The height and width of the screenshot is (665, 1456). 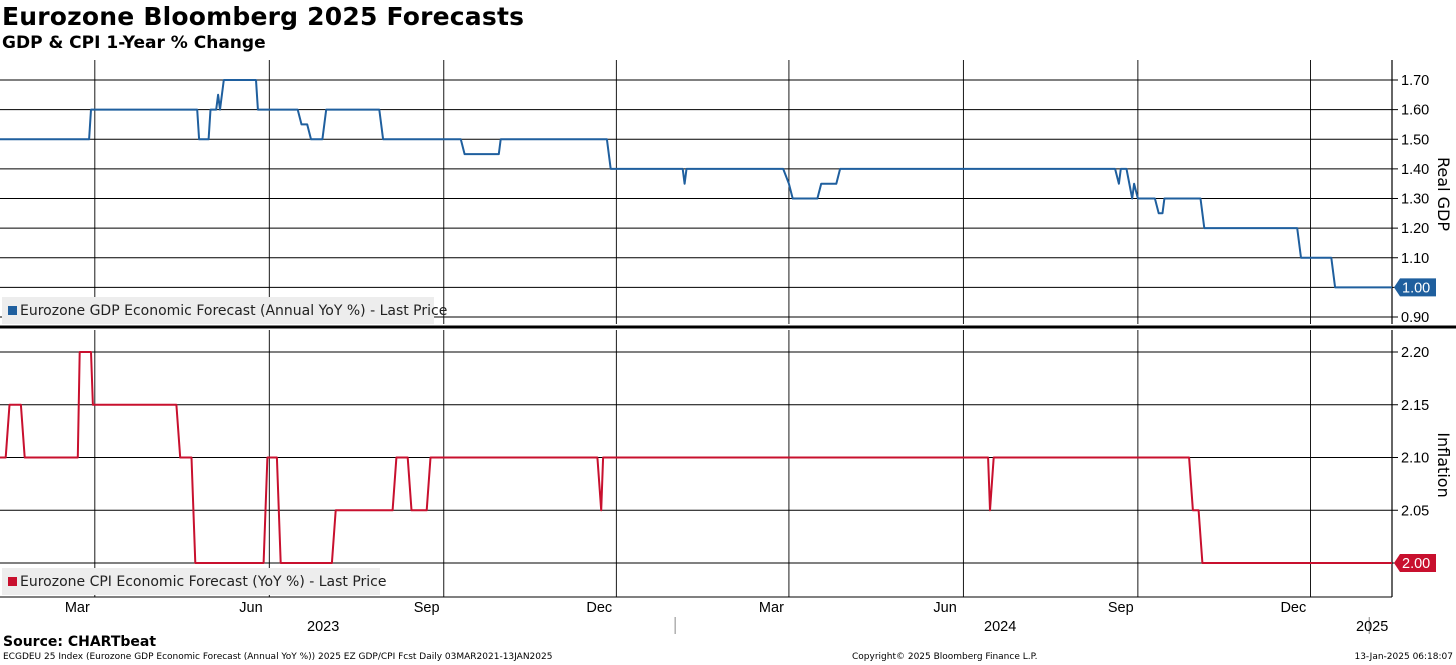 What do you see at coordinates (1415, 200) in the screenshot?
I see `gdp-ytick-label: 1.30` at bounding box center [1415, 200].